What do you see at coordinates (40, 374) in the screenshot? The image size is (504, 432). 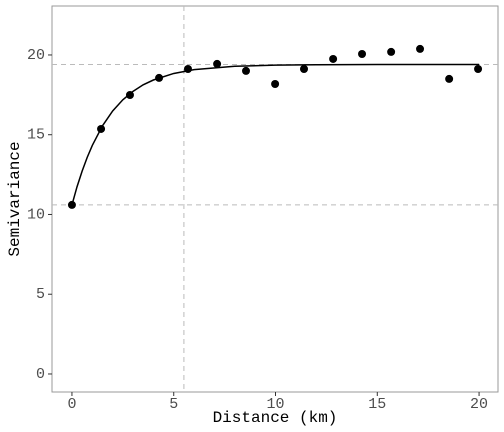 I see `y-tick-label: 0` at bounding box center [40, 374].